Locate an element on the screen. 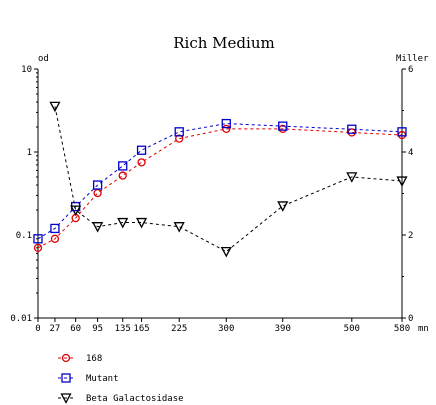 The width and height of the screenshot is (436, 405). legend-marker-beta-galactosidase is located at coordinates (66, 398).